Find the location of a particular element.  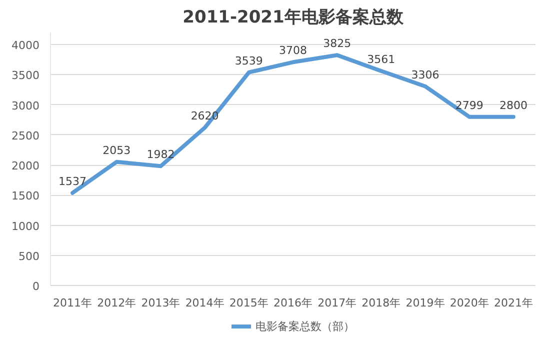

x-tick-label: 2021年 is located at coordinates (513, 303).